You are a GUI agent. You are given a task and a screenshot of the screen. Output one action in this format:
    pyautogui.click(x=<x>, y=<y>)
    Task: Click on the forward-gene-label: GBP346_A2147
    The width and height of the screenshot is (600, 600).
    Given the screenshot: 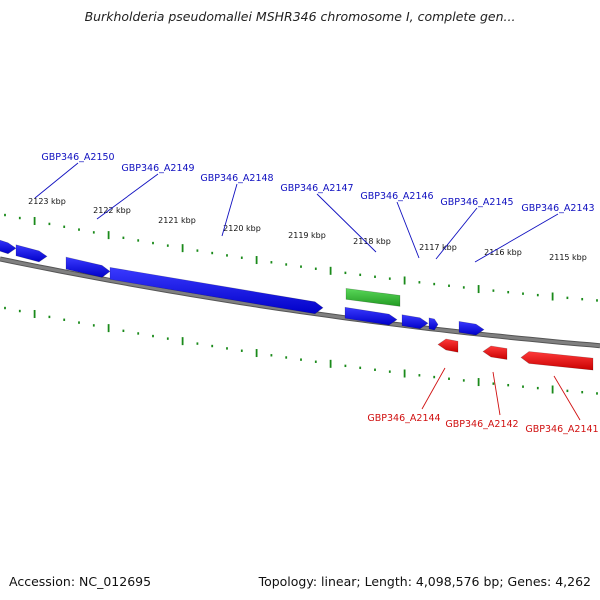 What is the action you would take?
    pyautogui.click(x=316, y=188)
    